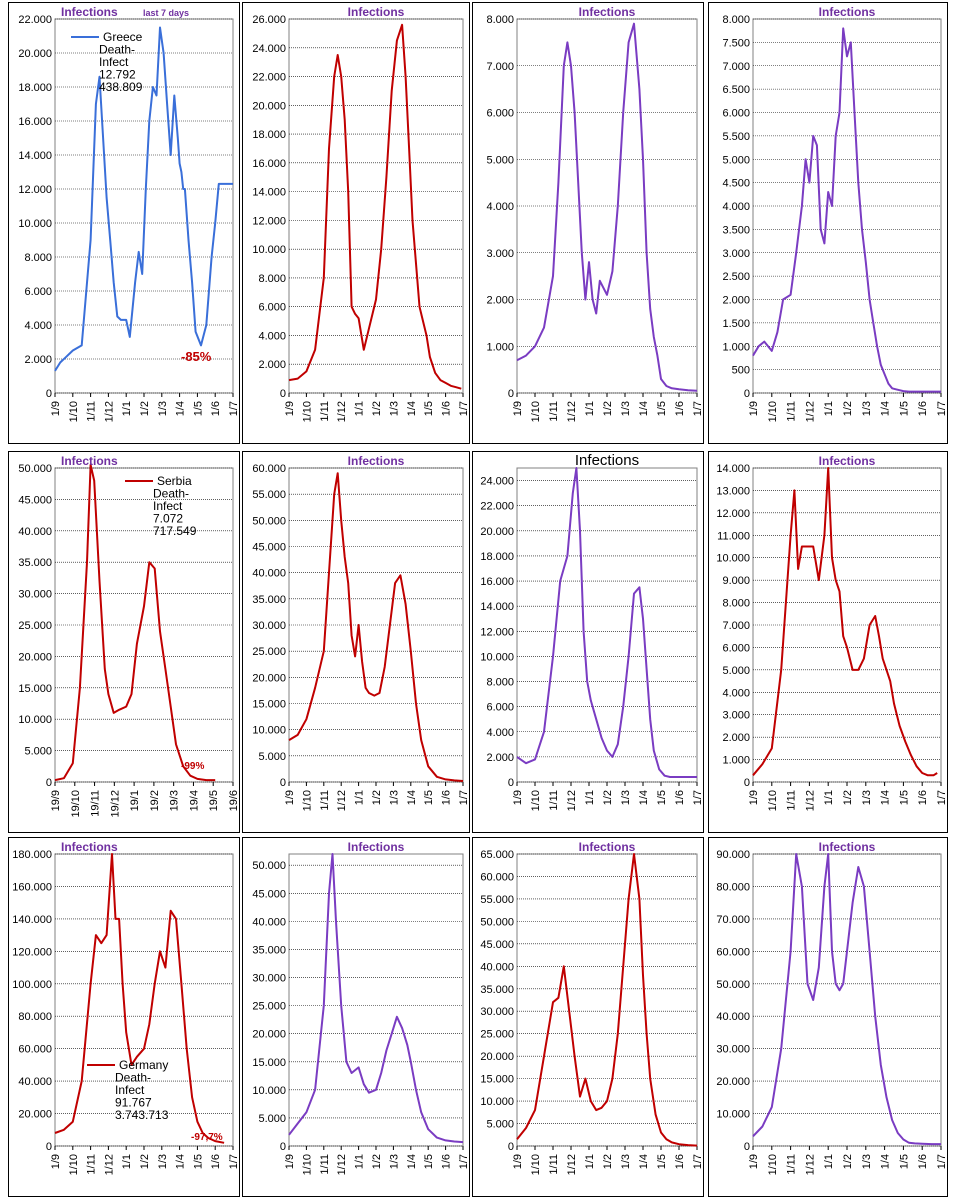 The width and height of the screenshot is (956, 1200). Describe the element at coordinates (607, 207) in the screenshot. I see `series-line-nmaced` at that location.